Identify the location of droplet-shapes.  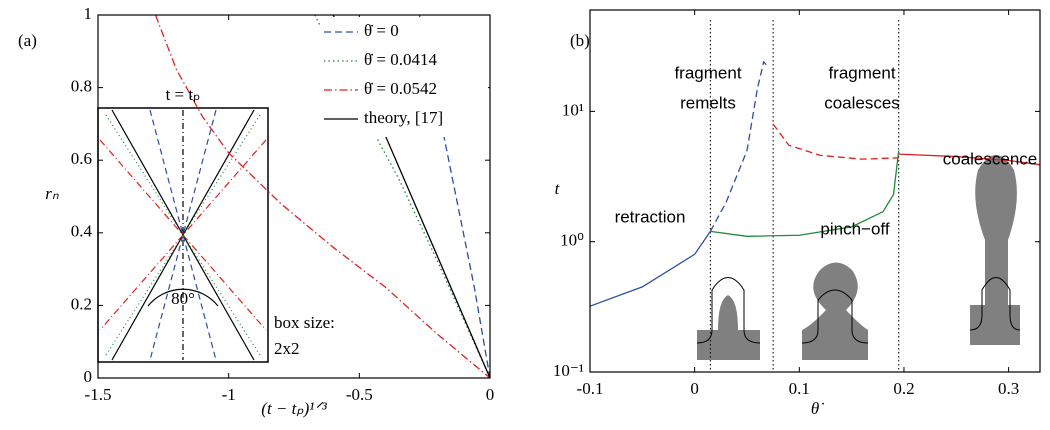
(858, 257).